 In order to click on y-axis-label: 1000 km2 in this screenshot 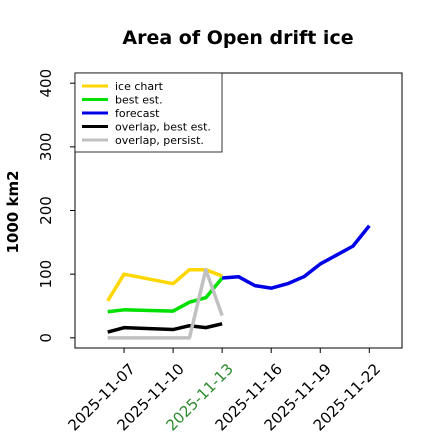, I will do `click(13, 211)`.